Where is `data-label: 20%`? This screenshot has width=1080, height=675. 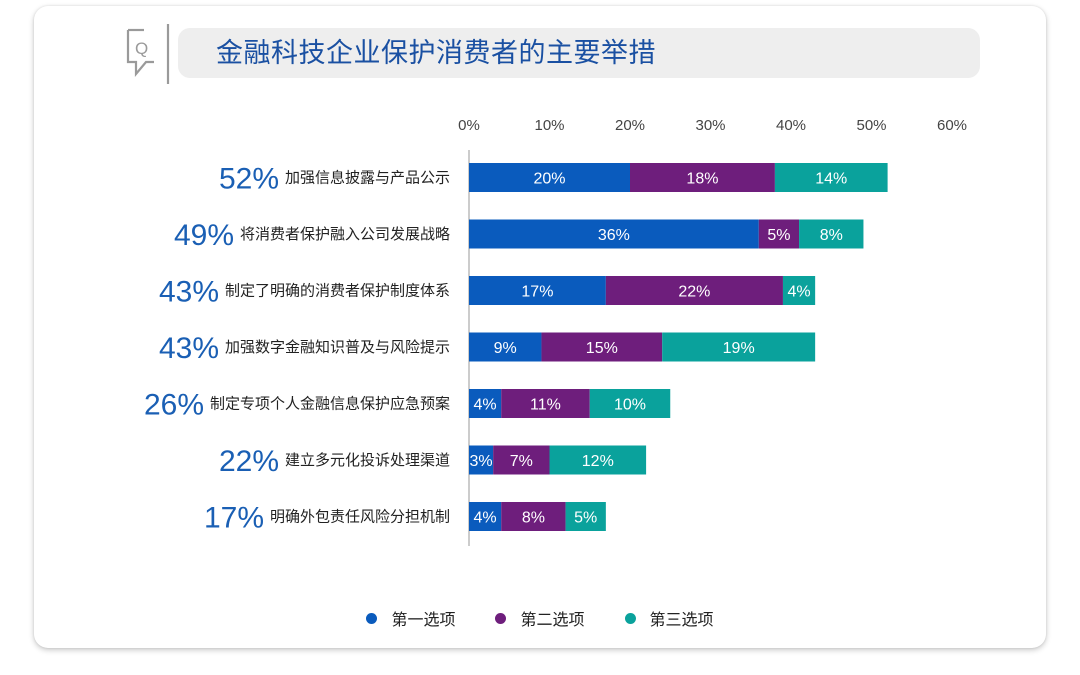
data-label: 20% is located at coordinates (549, 179).